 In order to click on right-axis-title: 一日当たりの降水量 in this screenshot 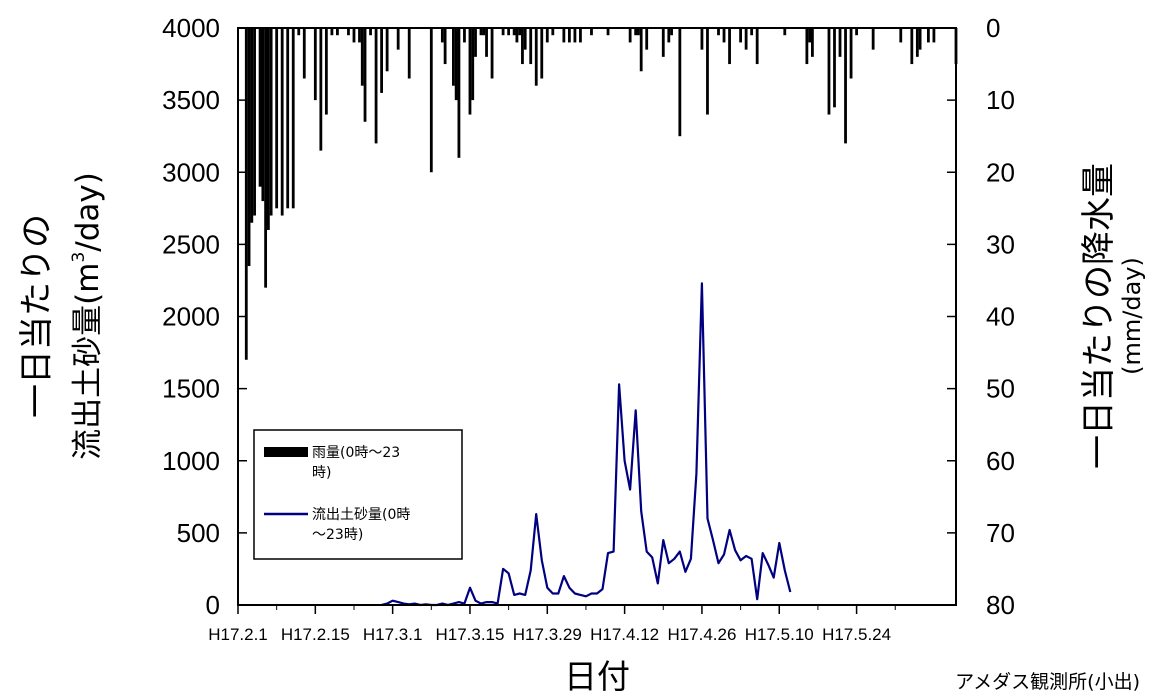, I will do `click(1099, 316)`.